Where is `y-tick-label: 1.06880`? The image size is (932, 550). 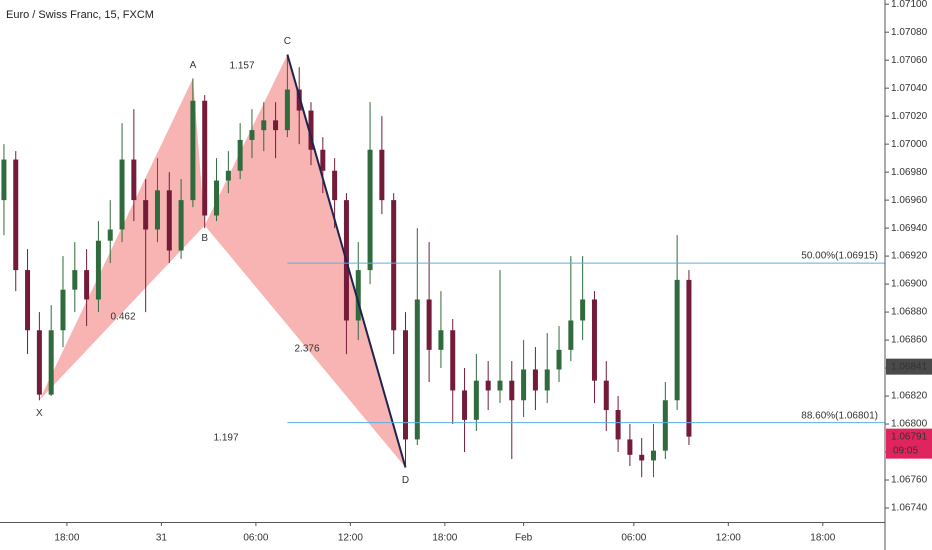
y-tick-label: 1.06880 is located at coordinates (909, 312).